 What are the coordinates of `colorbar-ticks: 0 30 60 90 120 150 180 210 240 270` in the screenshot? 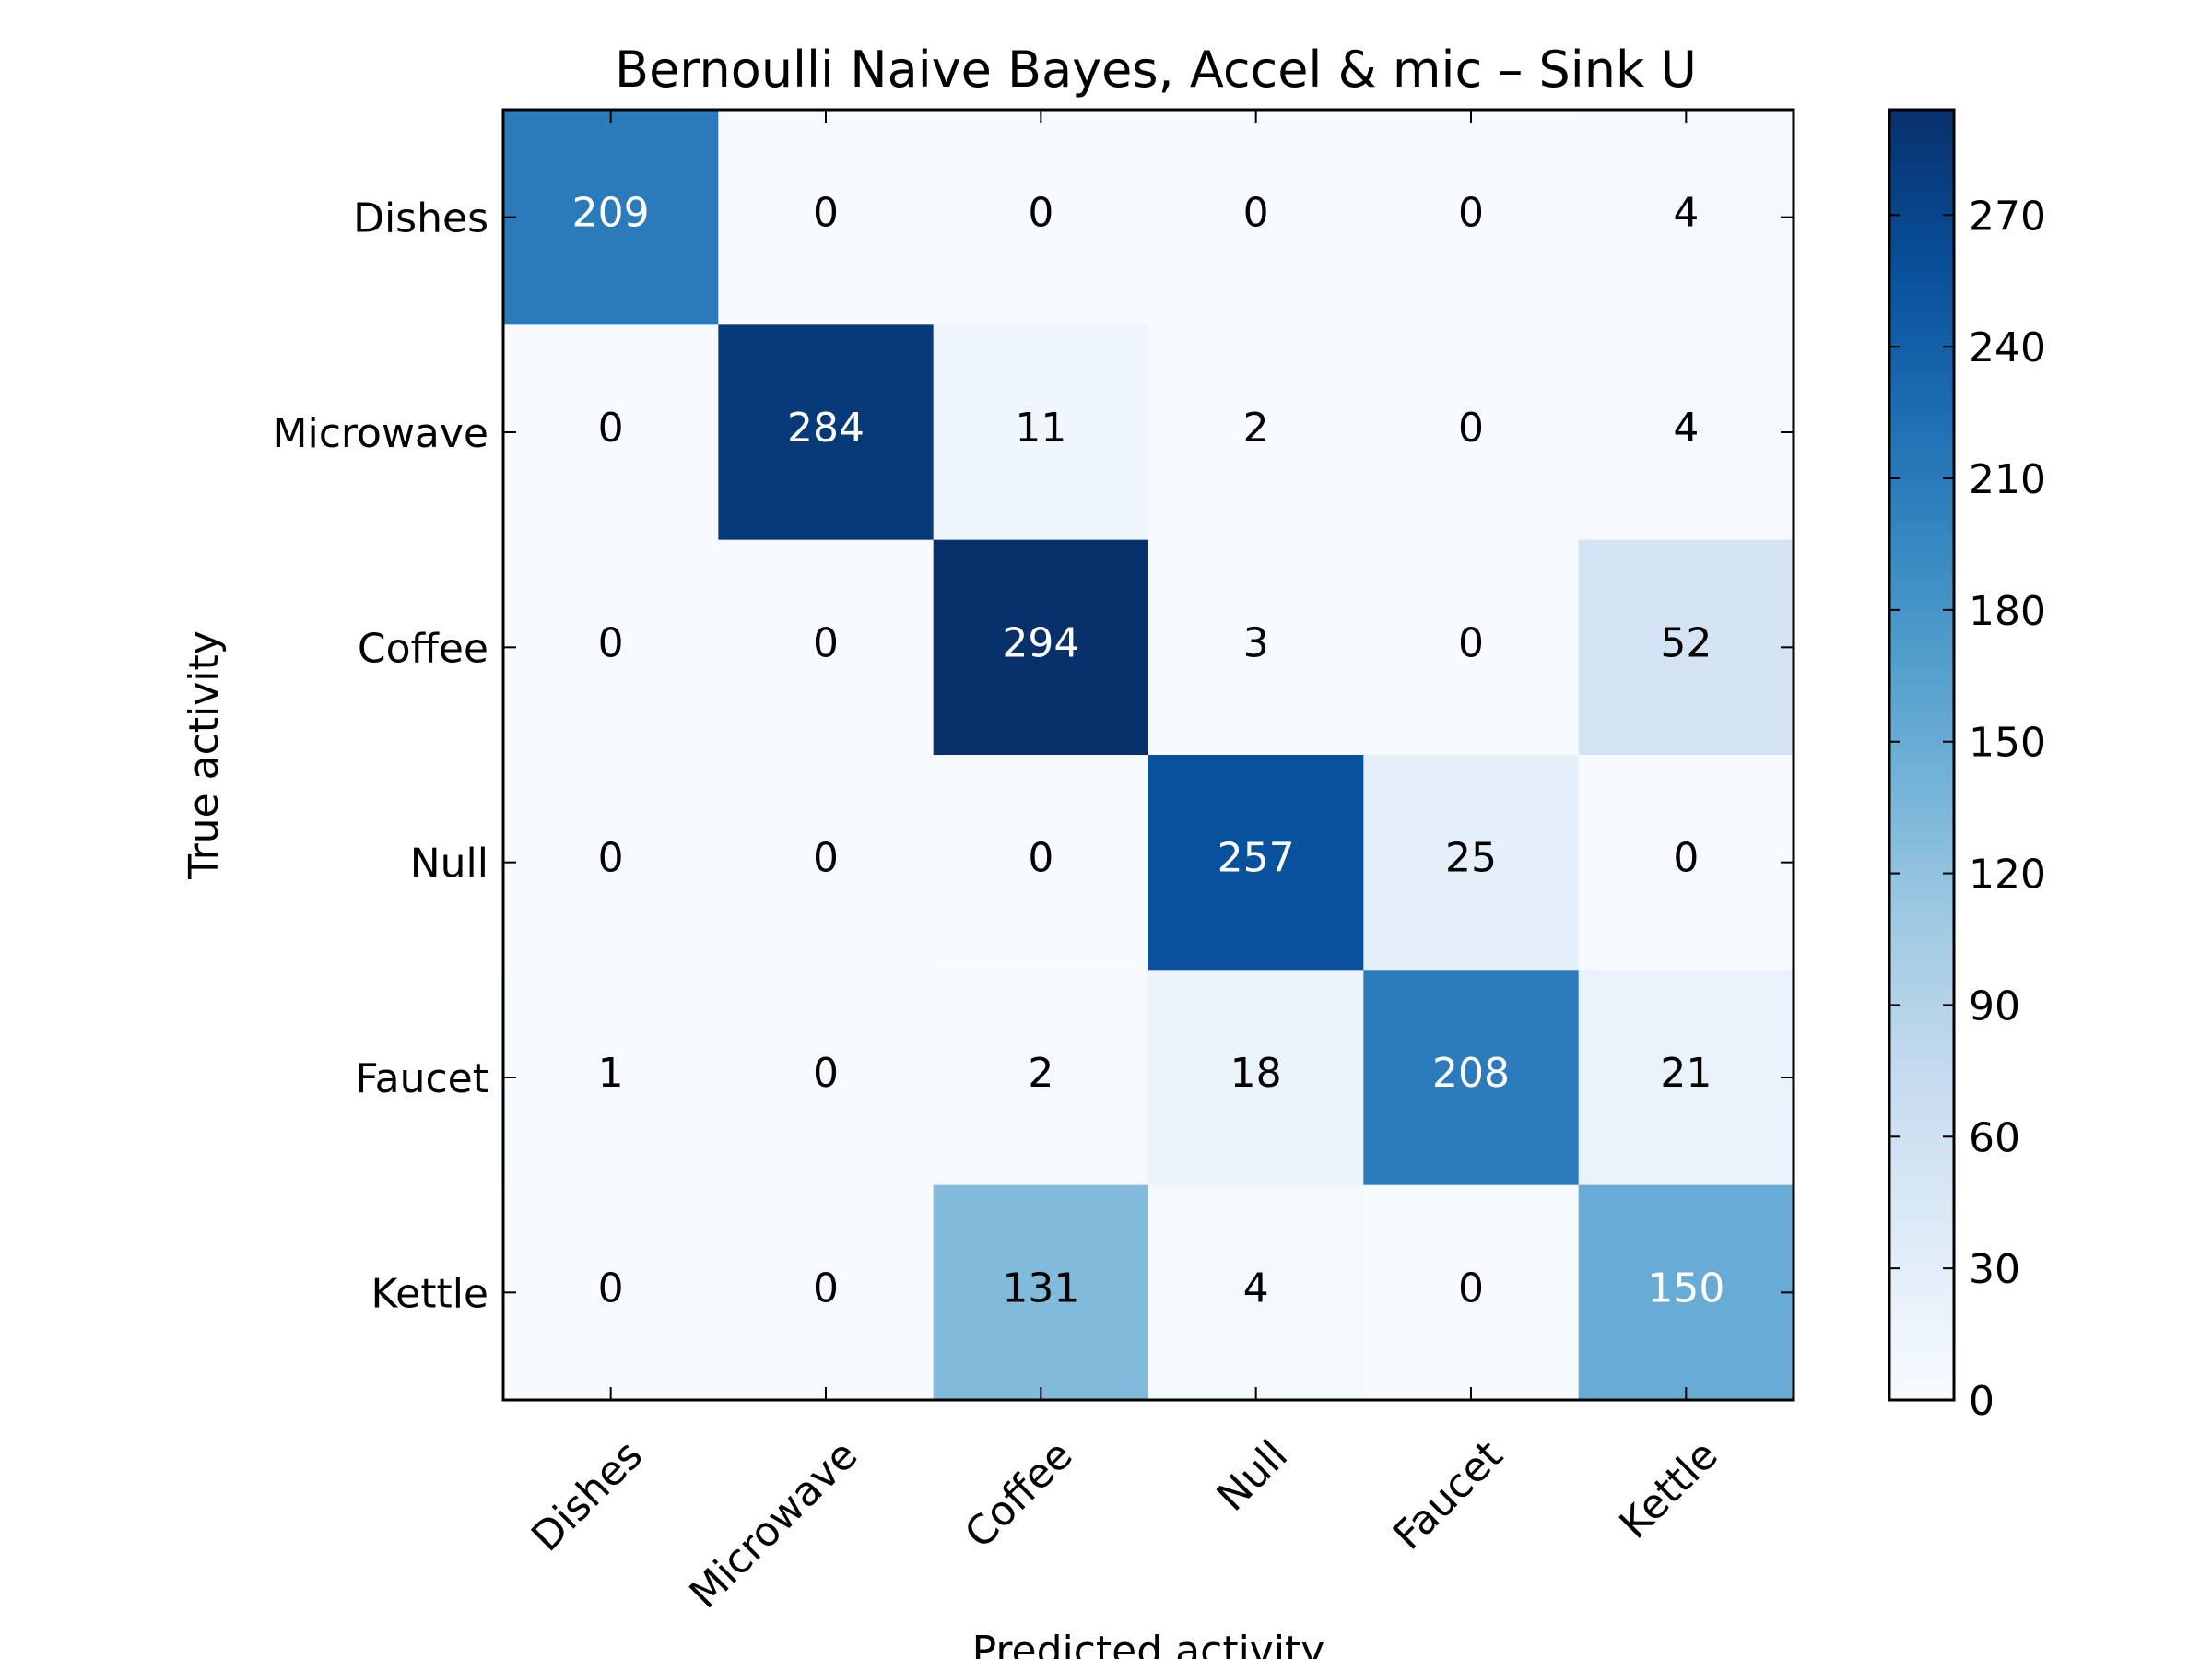 It's located at (1967, 809).